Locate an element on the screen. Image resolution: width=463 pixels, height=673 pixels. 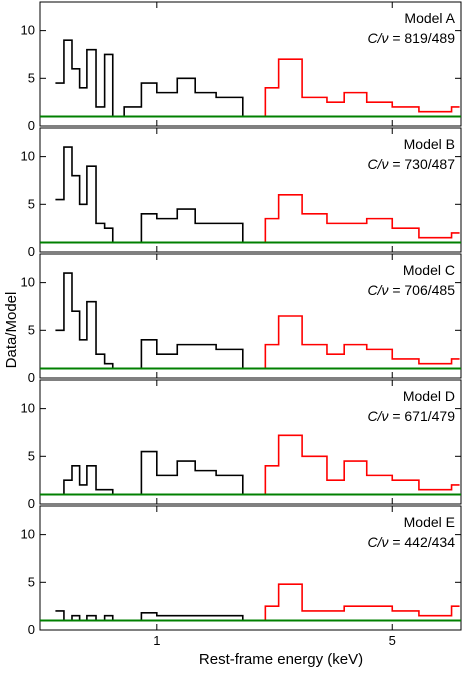
stat-value: = 706/485 is located at coordinates (421, 290).